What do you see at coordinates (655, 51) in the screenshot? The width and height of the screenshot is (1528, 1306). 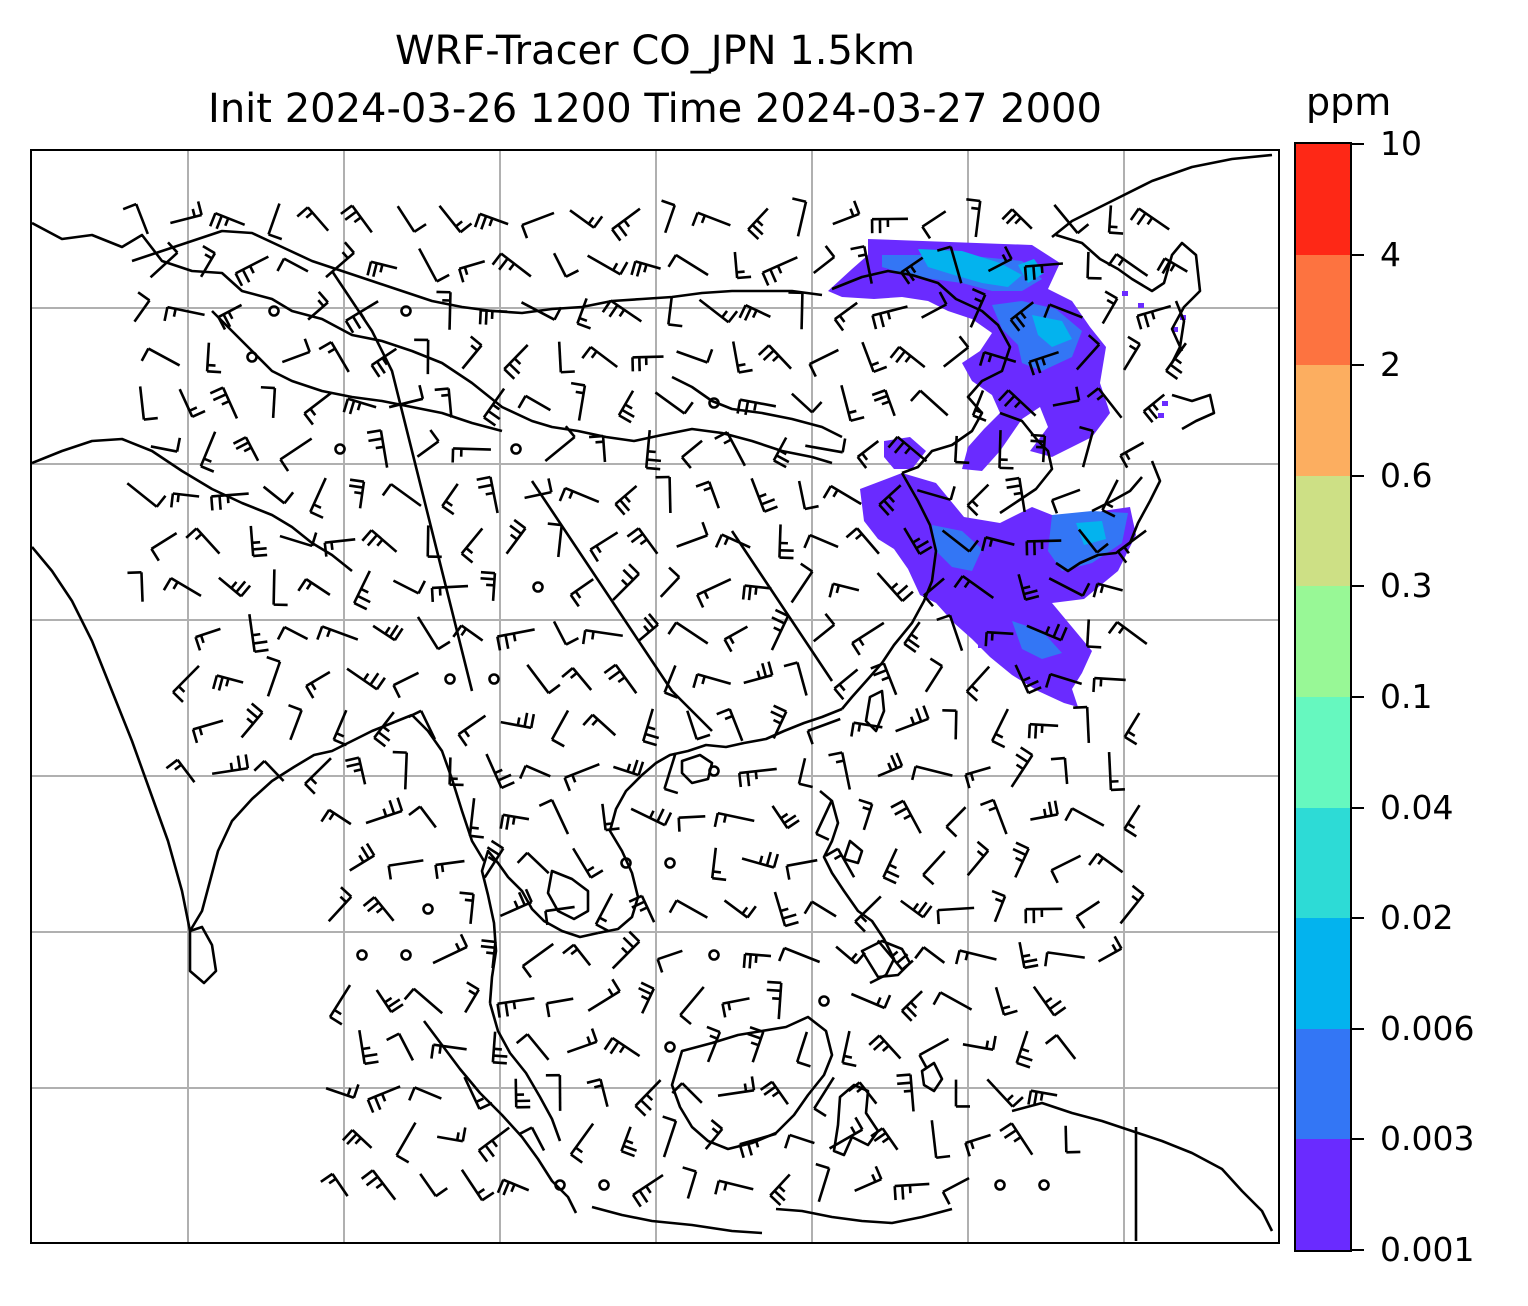 I see `title-line-1: WRF-Tracer CO_JPN 1.5km` at bounding box center [655, 51].